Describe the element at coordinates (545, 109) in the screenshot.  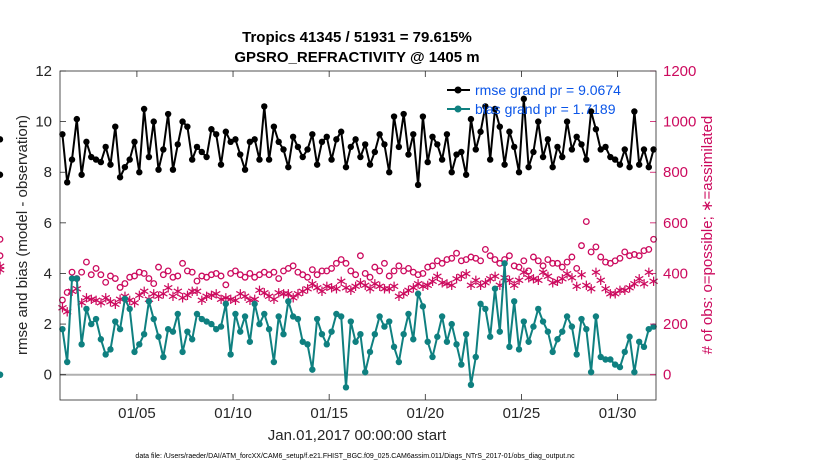
I see `legend-bias-label: bias grand pr = 1.7189` at that location.